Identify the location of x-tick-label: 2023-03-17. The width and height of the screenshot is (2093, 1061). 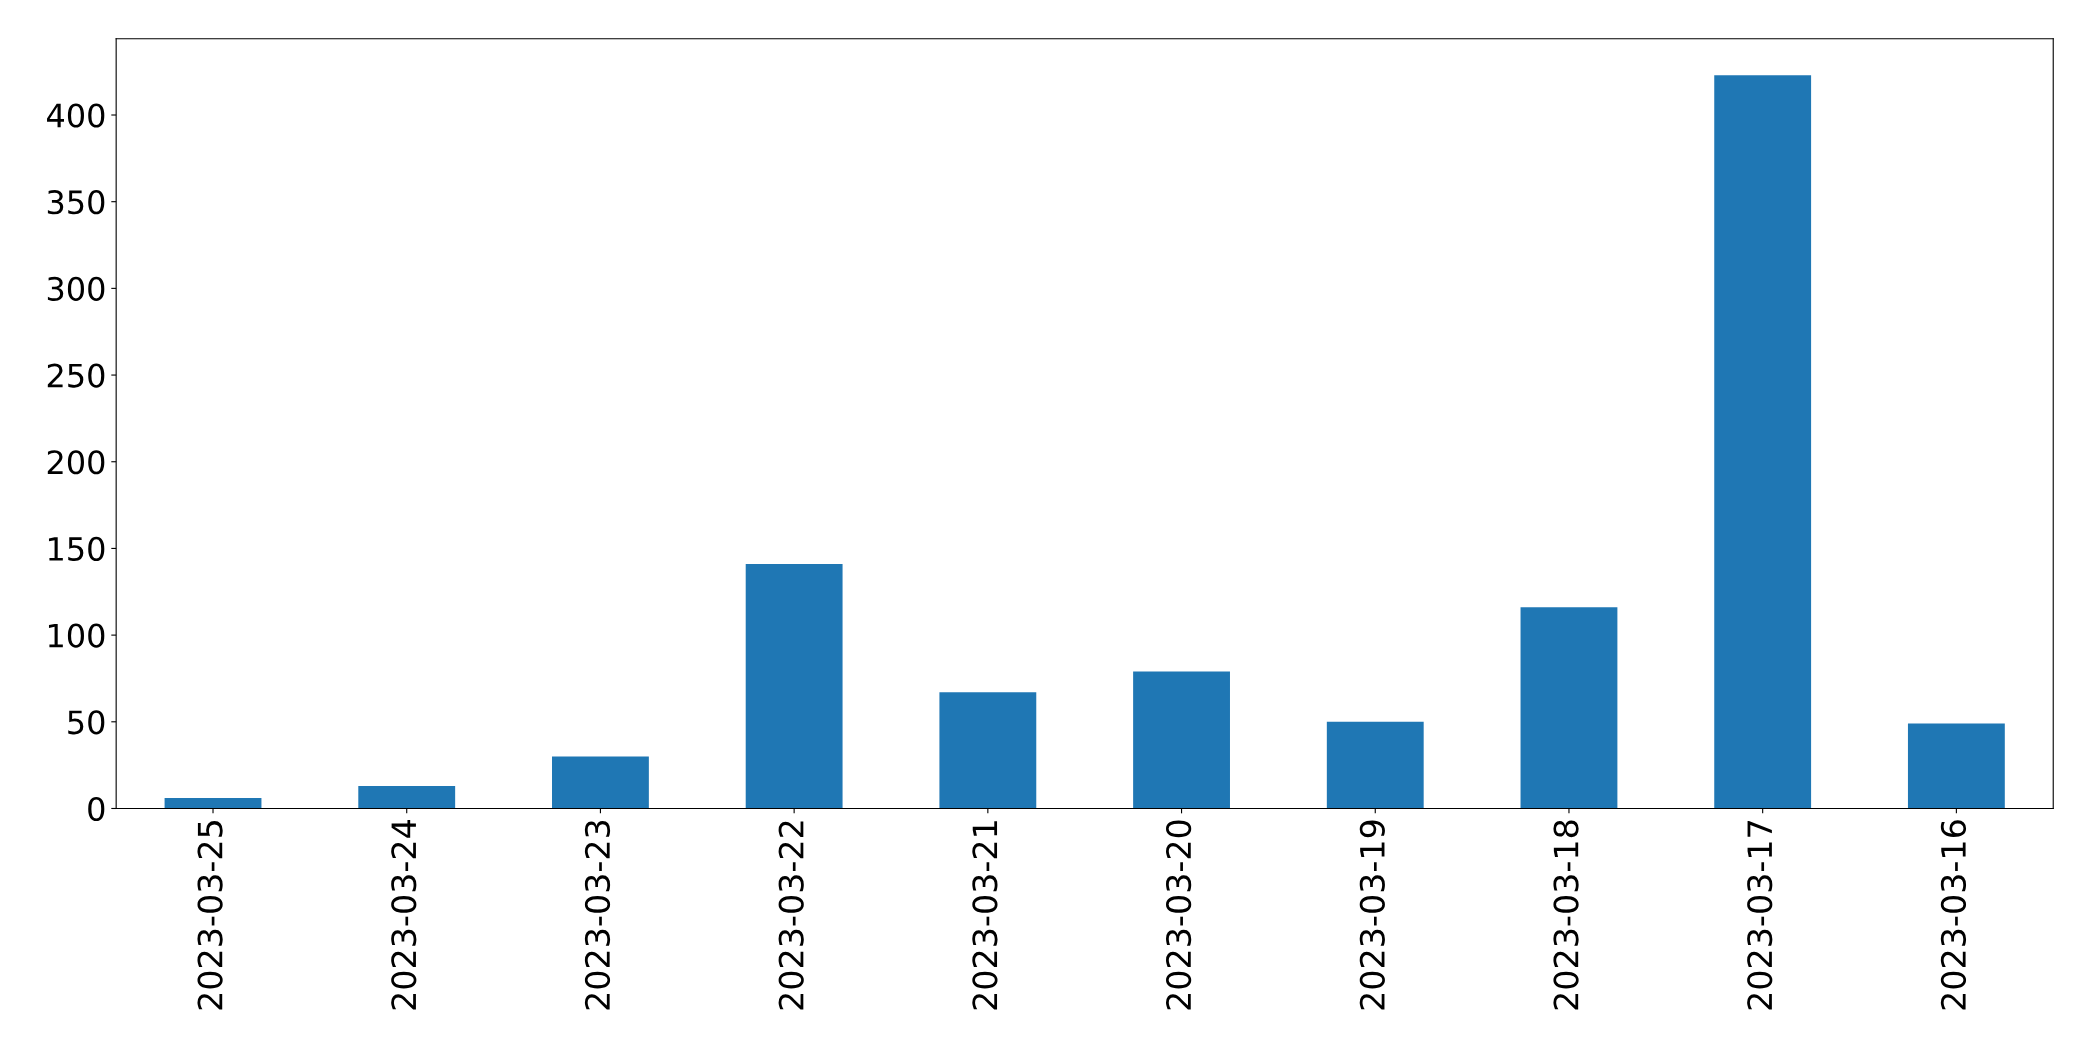
(1760, 915).